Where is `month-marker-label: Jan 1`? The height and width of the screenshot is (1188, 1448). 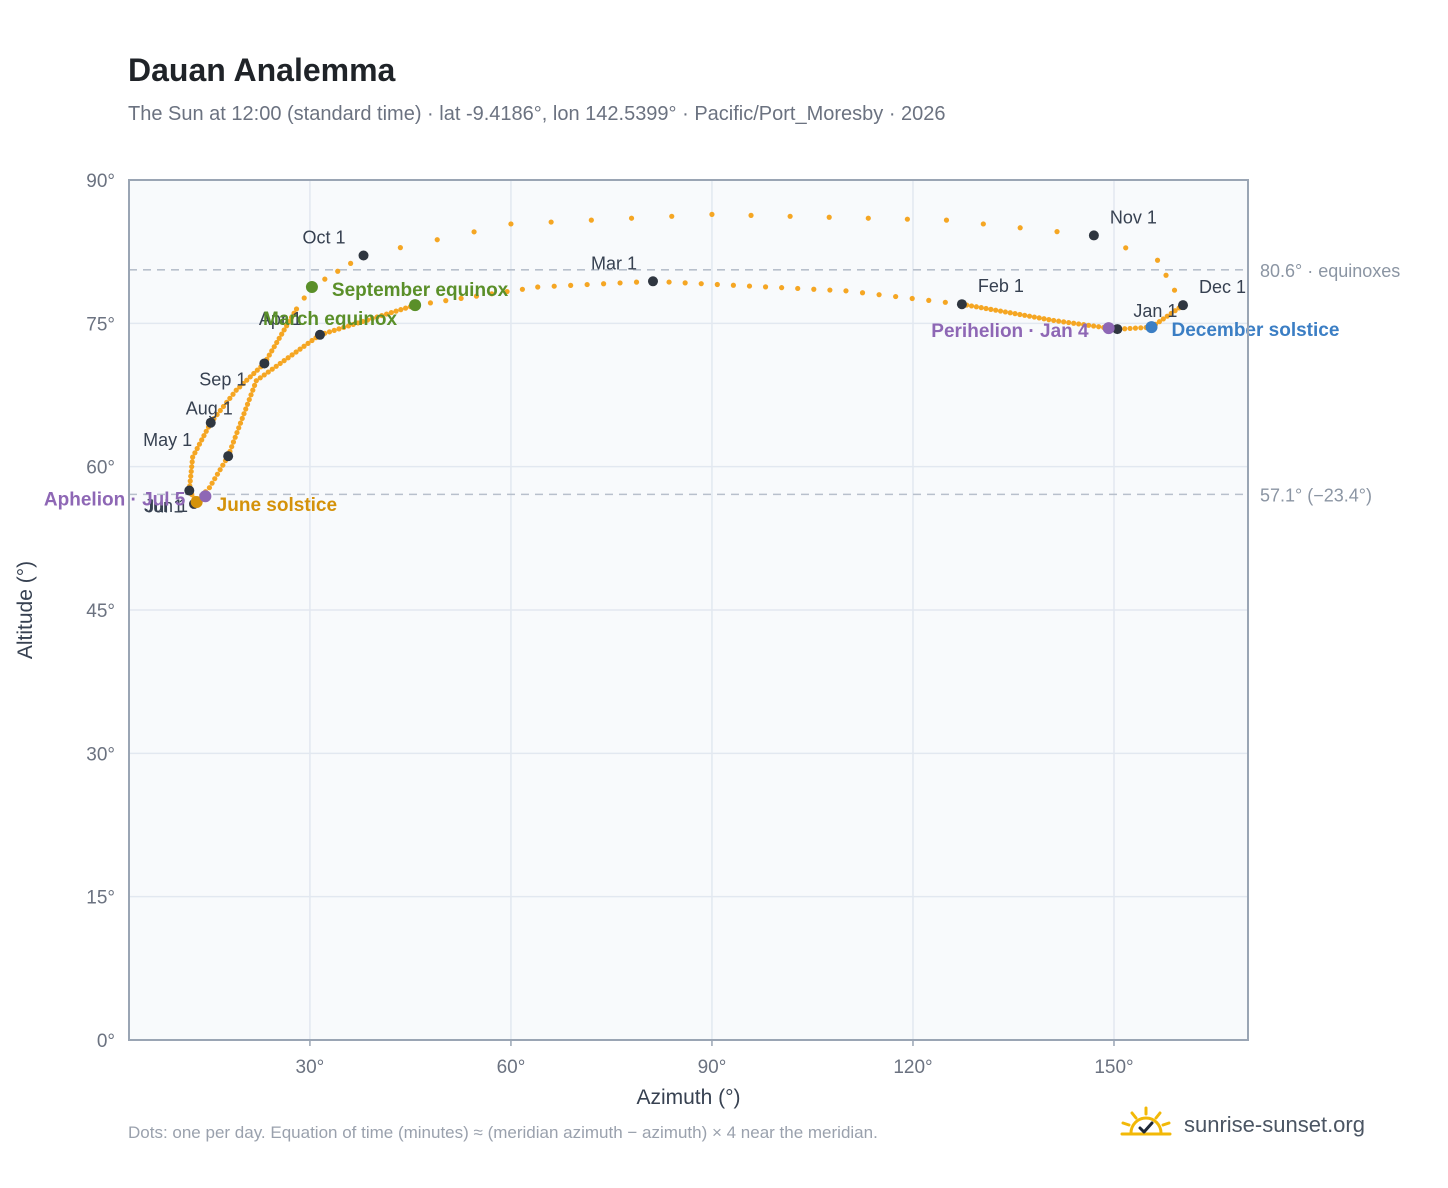
month-marker-label: Jan 1 is located at coordinates (1155, 311).